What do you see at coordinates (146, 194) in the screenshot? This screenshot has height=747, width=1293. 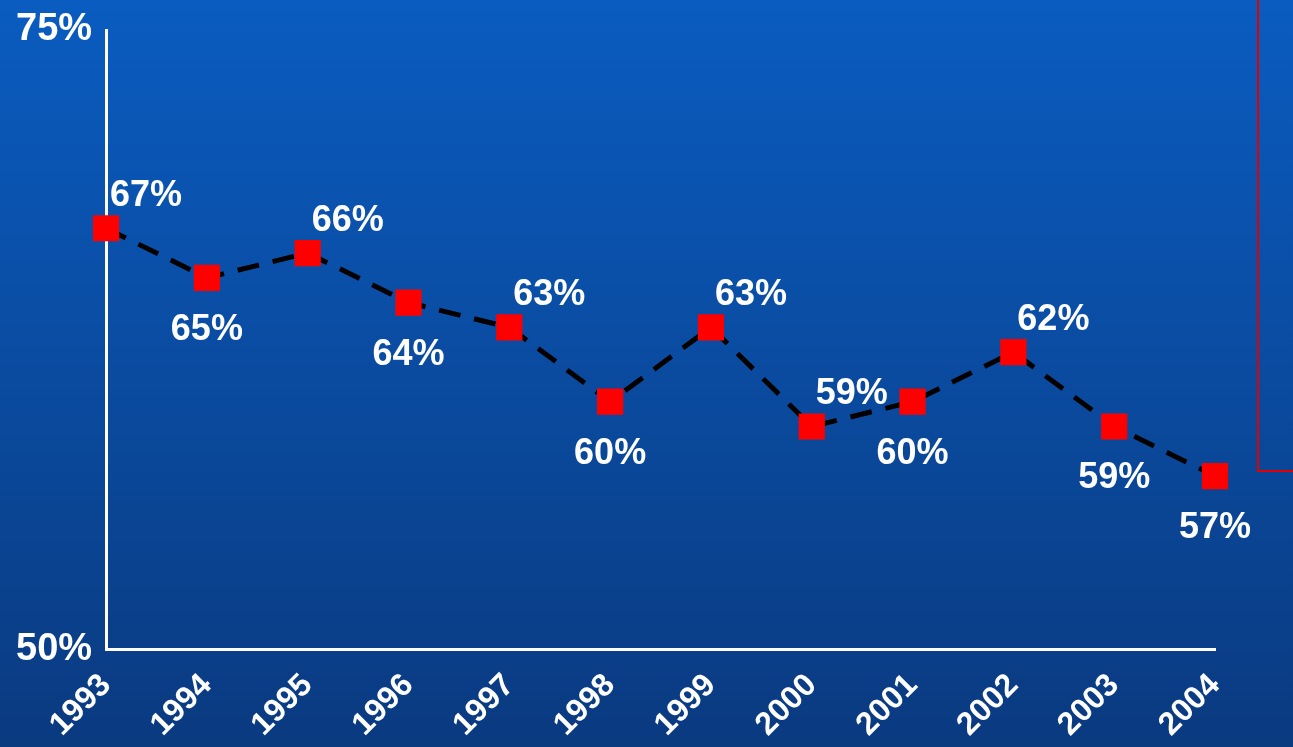 I see `data-label: 67%` at bounding box center [146, 194].